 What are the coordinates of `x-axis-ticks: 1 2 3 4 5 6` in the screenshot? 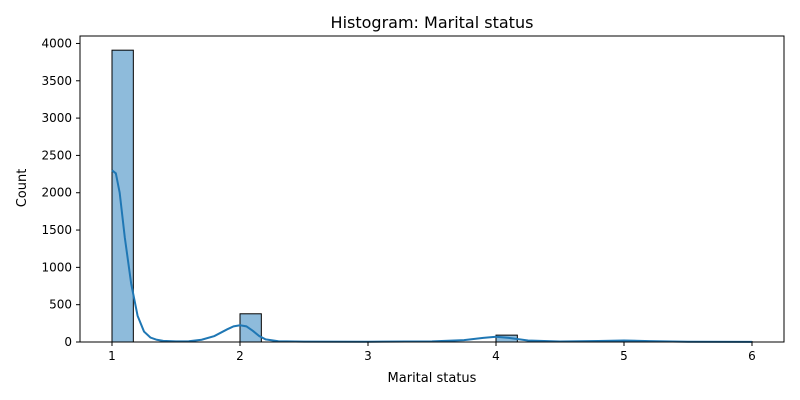 It's located at (432, 352).